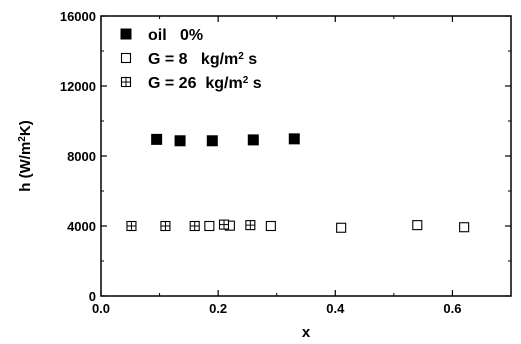  I want to click on x-tick-label: 0.4, so click(335, 308).